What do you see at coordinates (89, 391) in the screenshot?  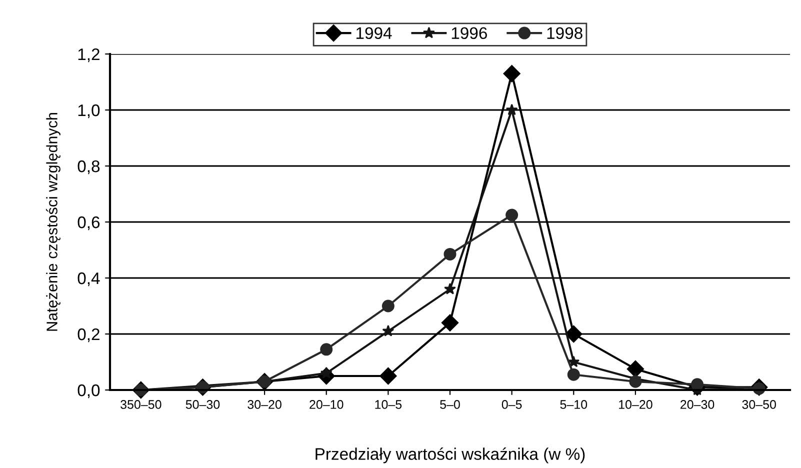 I see `y-tick-label: 0,0` at bounding box center [89, 391].